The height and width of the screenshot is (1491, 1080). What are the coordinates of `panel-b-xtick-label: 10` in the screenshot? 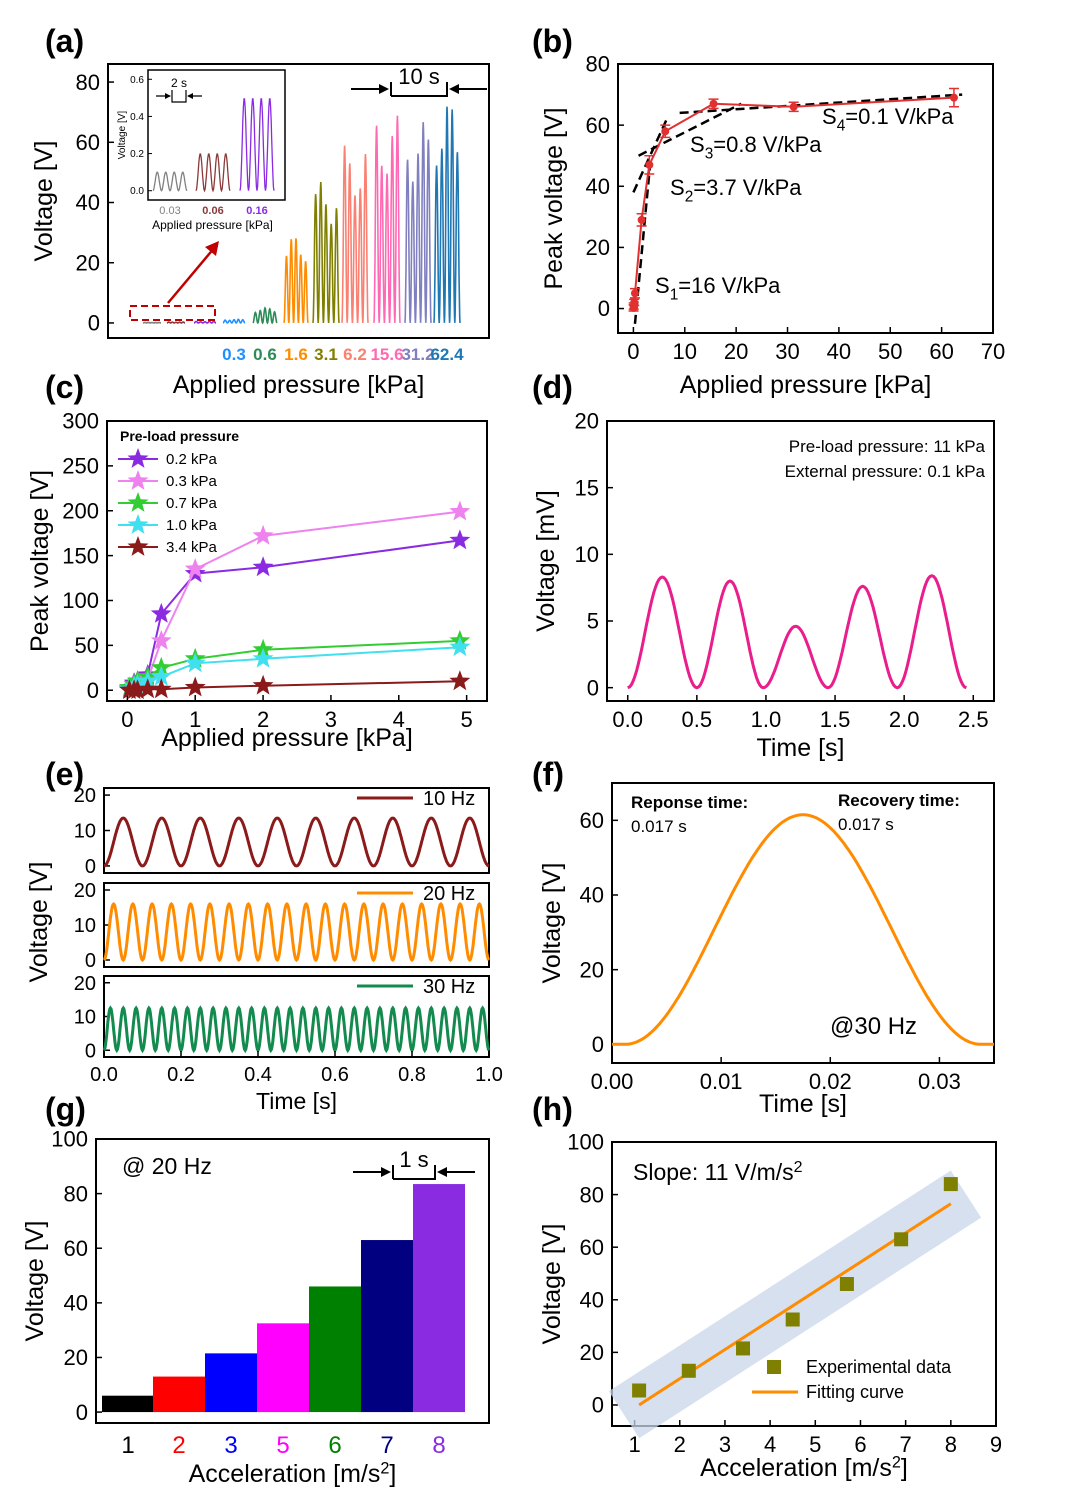 It's located at (685, 351).